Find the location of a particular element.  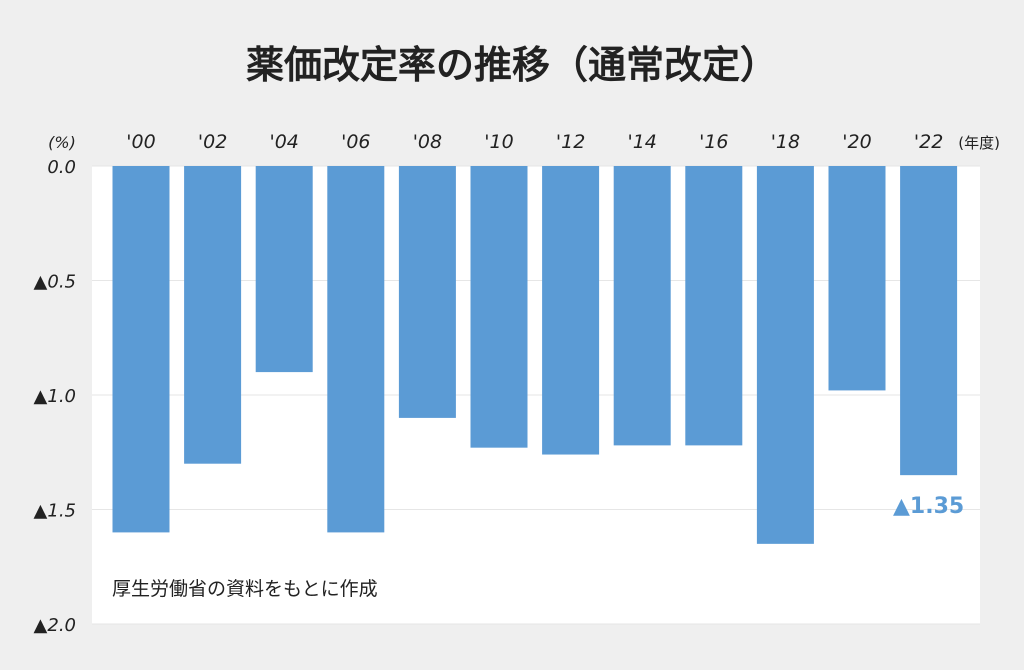

x-tick-labels: '00 '02 '04 '06 '08 '10 '12 '14 '16 '18 '20 '22 is located at coordinates (534, 142).